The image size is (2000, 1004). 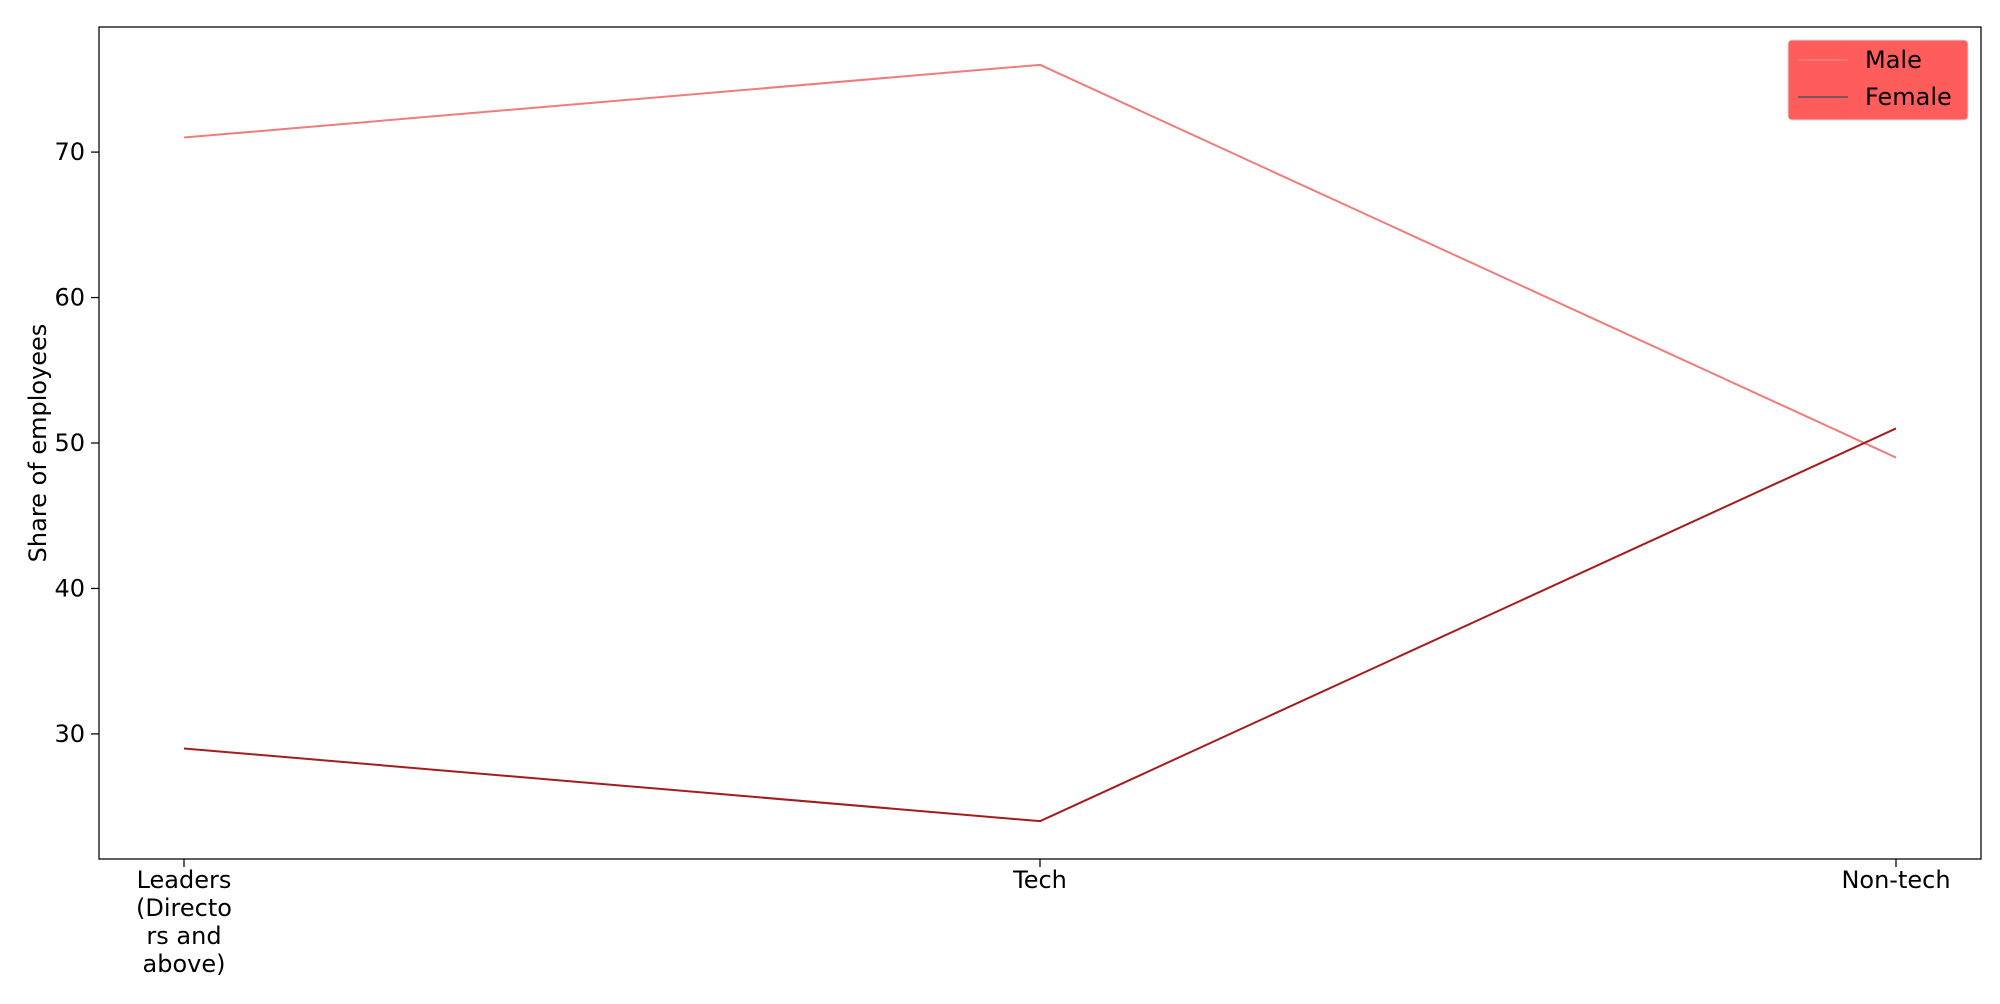 I want to click on y-tick-label: 30, so click(x=69, y=734).